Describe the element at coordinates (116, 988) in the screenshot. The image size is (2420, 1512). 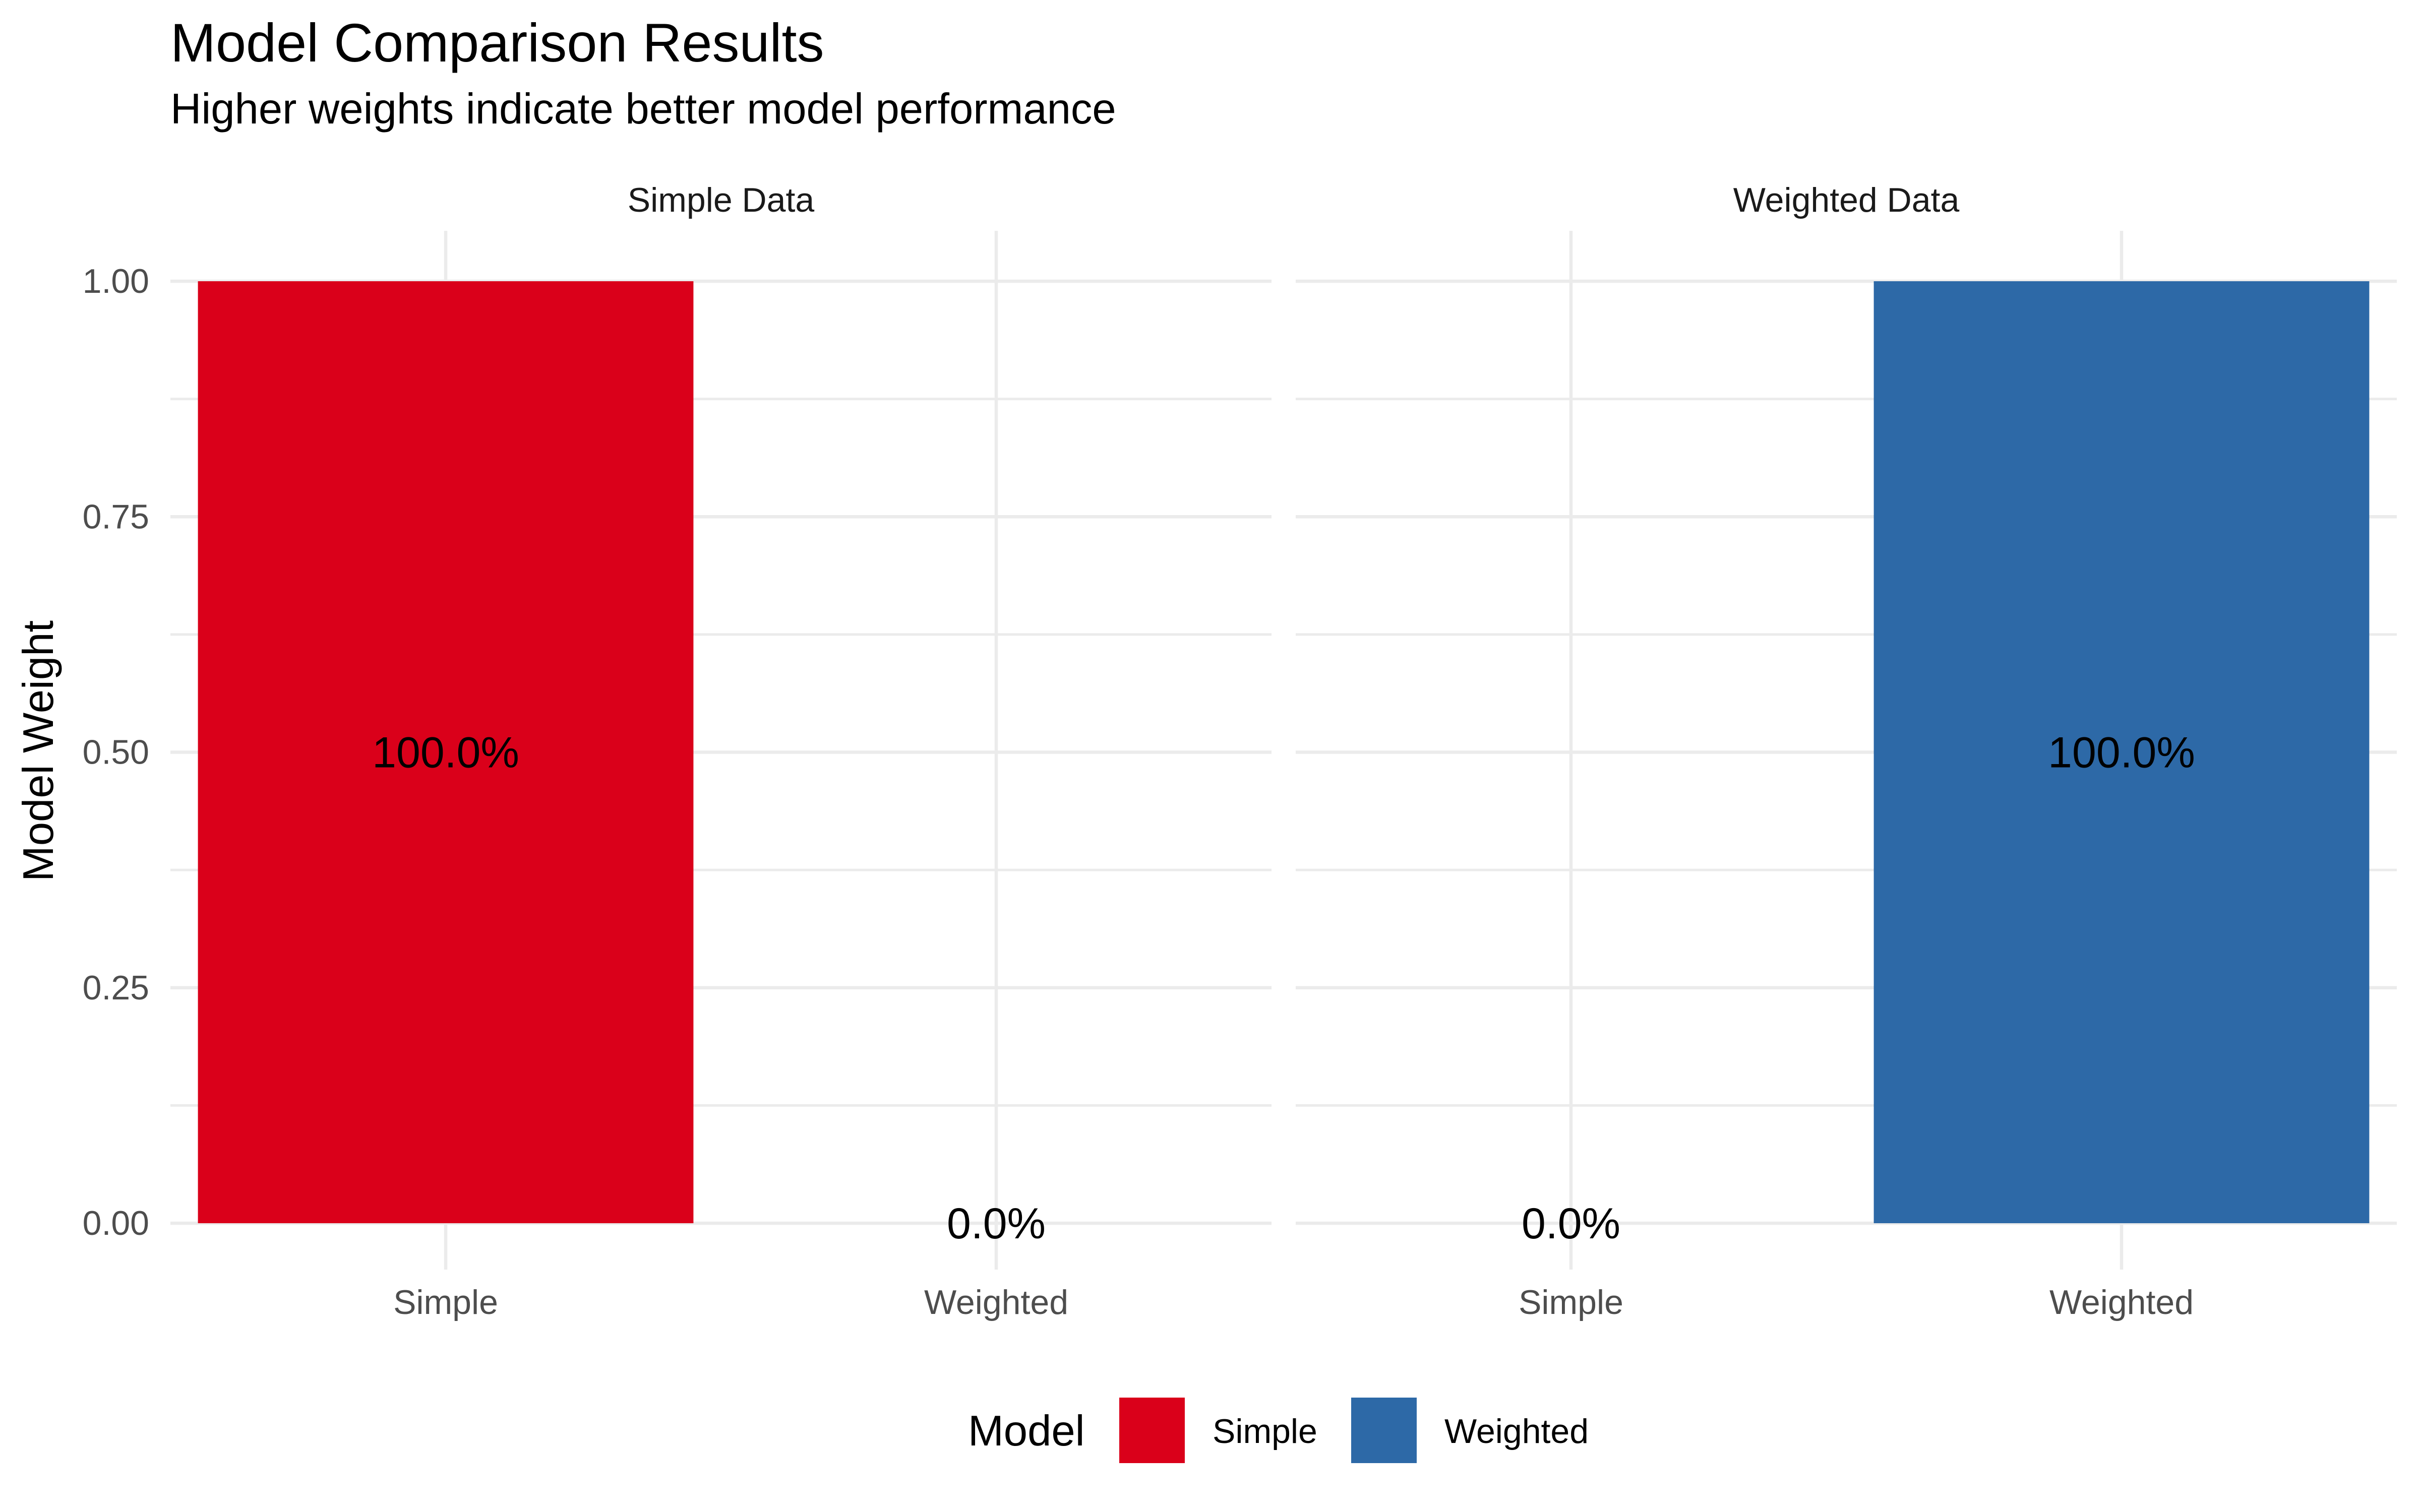
I see `y-tick-label: 0.25` at that location.